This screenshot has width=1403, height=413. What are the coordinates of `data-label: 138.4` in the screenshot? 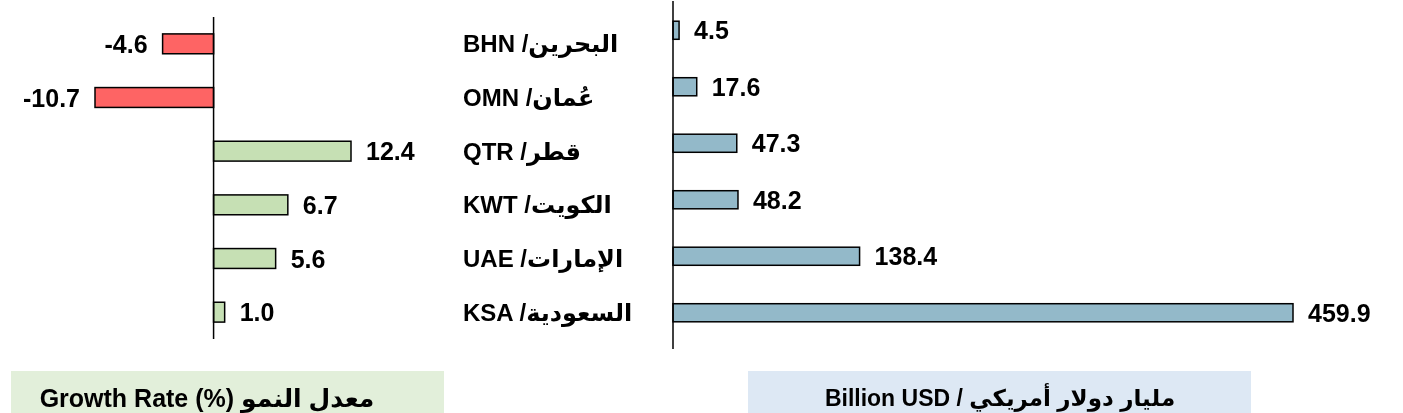 It's located at (906, 256).